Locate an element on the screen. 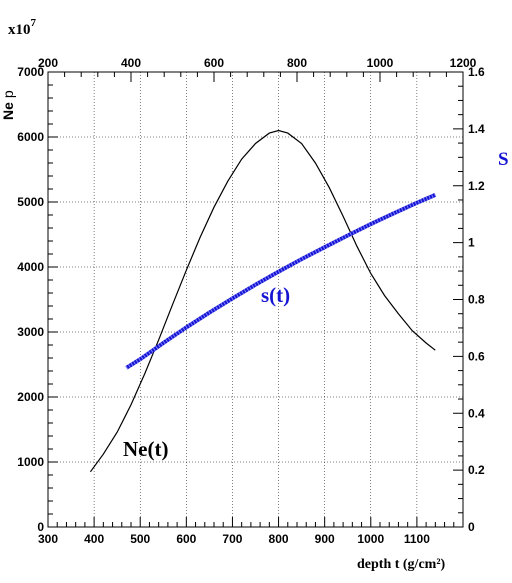  y-right-tick-label: 0.6 is located at coordinates (476, 356).